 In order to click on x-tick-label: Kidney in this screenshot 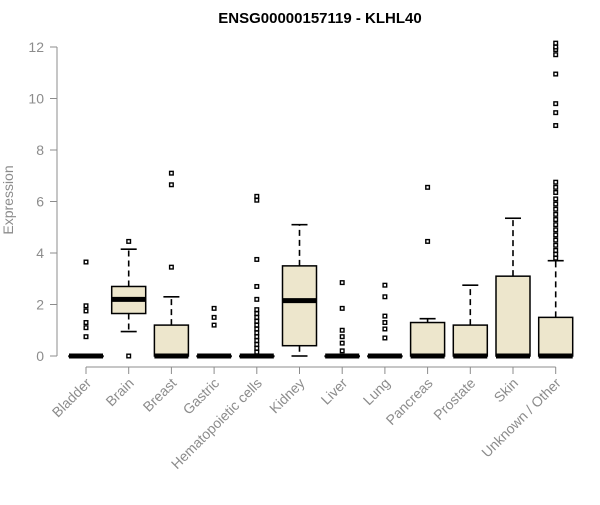, I will do `click(287, 396)`.